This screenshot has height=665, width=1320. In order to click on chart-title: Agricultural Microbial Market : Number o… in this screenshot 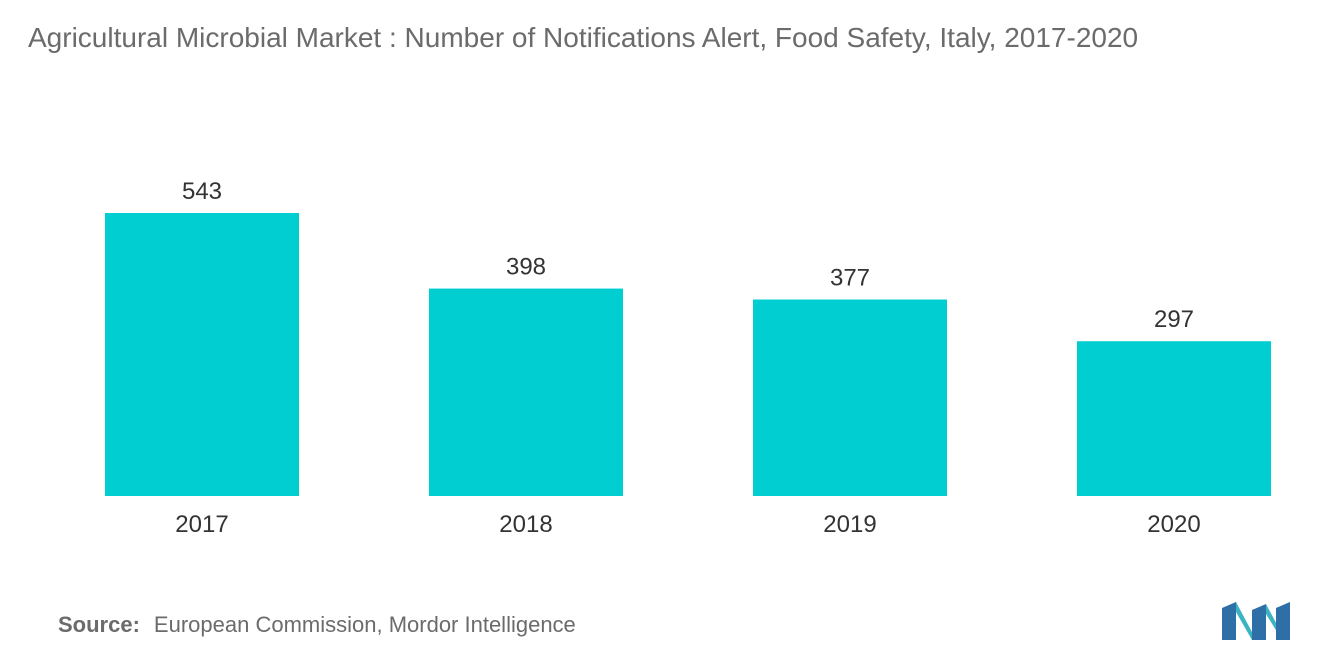, I will do `click(583, 37)`.